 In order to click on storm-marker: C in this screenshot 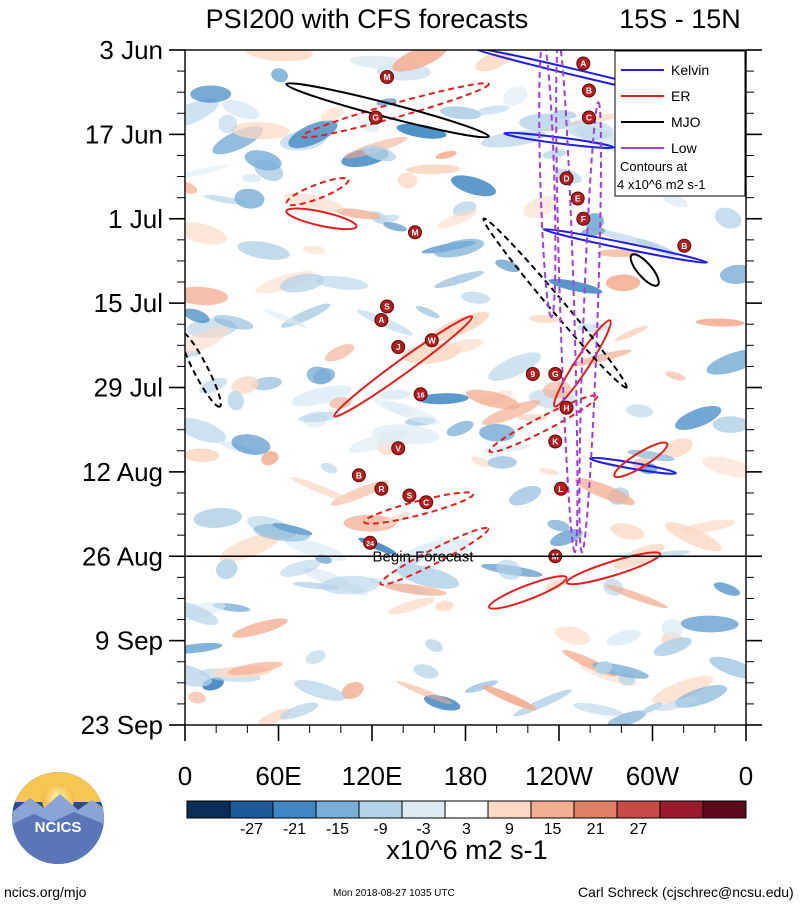, I will do `click(426, 502)`.